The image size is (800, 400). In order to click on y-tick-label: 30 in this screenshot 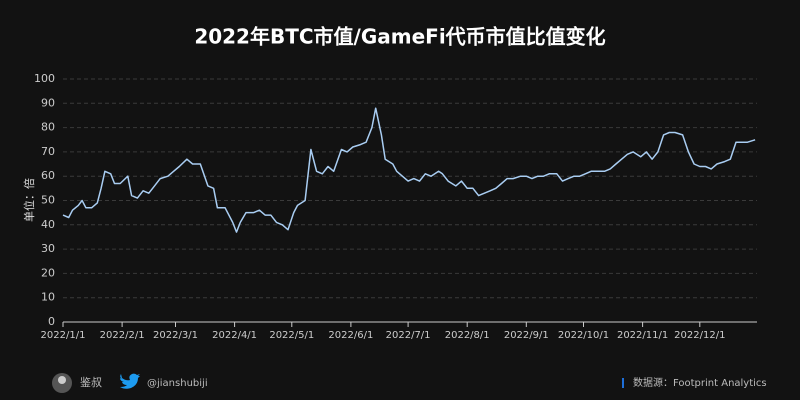, I will do `click(48, 248)`.